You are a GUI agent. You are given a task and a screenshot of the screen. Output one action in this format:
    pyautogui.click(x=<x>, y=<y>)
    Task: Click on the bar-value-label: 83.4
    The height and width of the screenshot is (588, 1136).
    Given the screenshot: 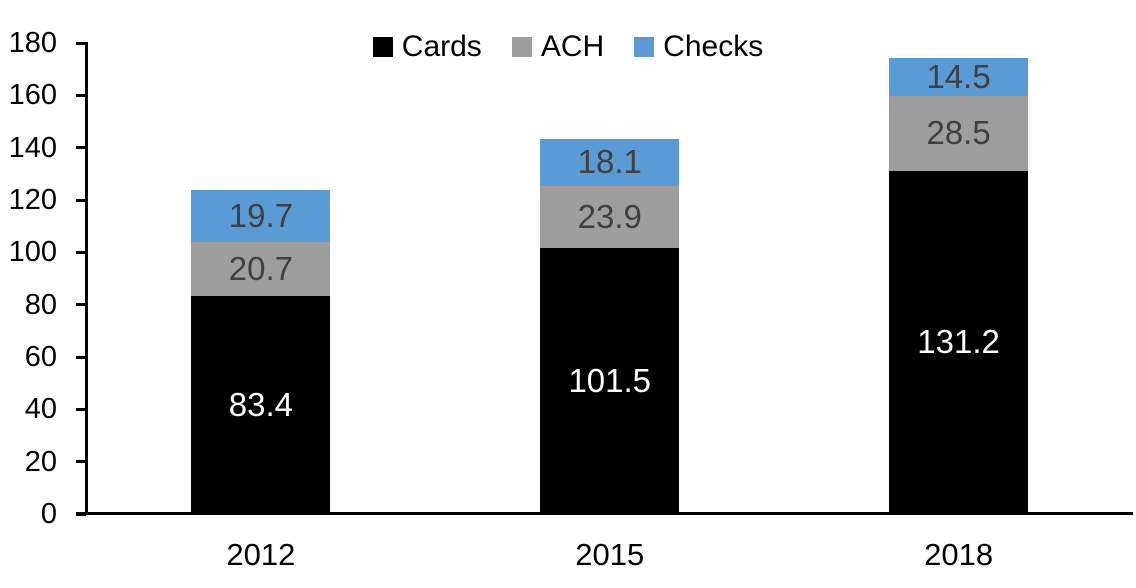 What is the action you would take?
    pyautogui.click(x=261, y=404)
    